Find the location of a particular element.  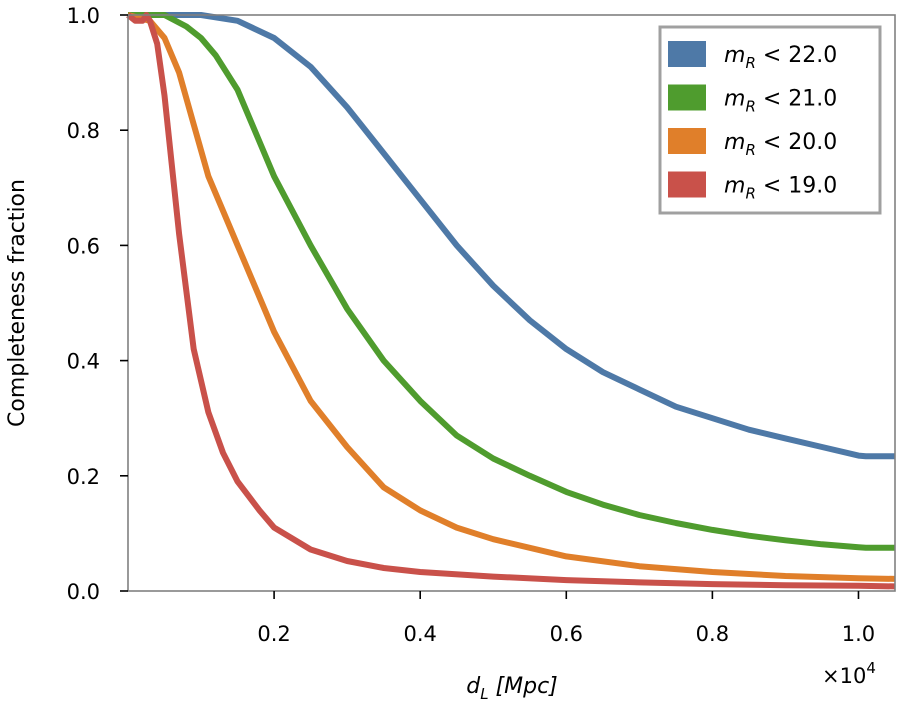

x-axis: 0.2 0.4 0.6 0.8 1.0 is located at coordinates (566, 618).